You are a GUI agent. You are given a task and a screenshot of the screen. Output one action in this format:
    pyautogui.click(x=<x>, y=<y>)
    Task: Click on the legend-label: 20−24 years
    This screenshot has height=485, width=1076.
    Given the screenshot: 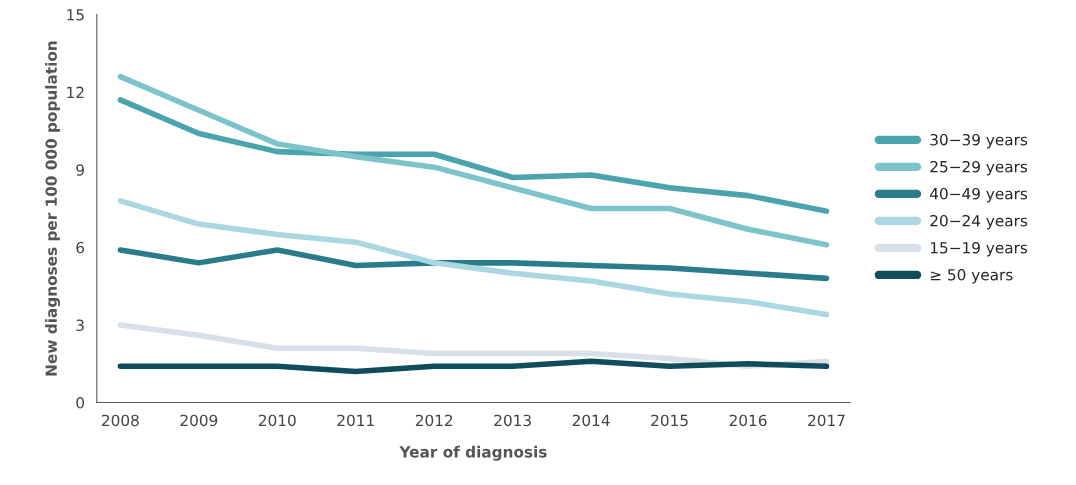 What is the action you would take?
    pyautogui.click(x=979, y=222)
    